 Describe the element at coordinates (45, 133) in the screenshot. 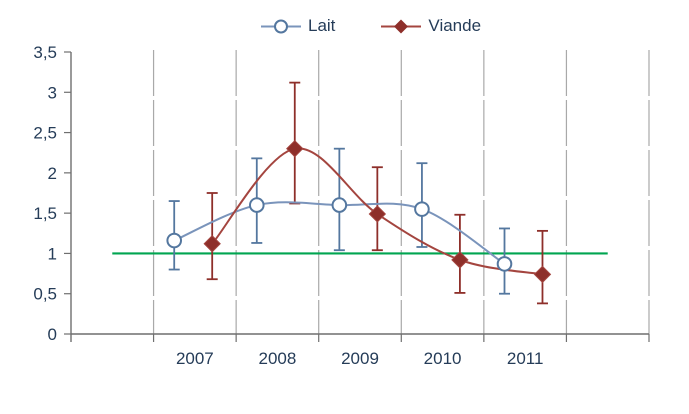

I see `y-axis-tick-label: 2,5` at that location.